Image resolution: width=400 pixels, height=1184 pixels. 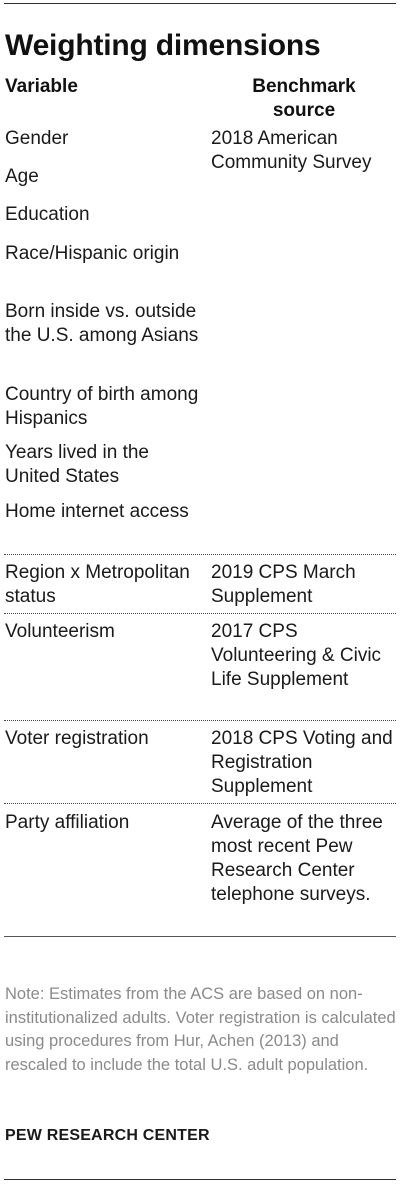 I want to click on source-credit: PEW RESEARCH CENTER, so click(x=107, y=1135).